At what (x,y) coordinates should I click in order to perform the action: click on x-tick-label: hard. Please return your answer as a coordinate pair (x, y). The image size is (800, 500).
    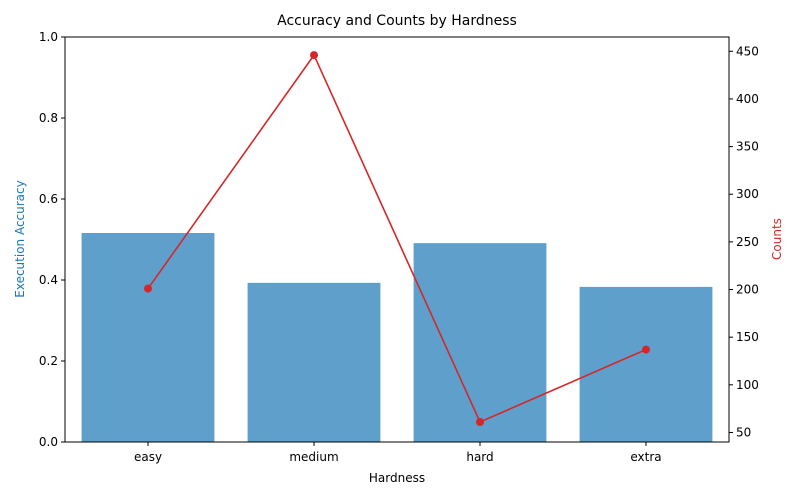
    Looking at the image, I should click on (479, 457).